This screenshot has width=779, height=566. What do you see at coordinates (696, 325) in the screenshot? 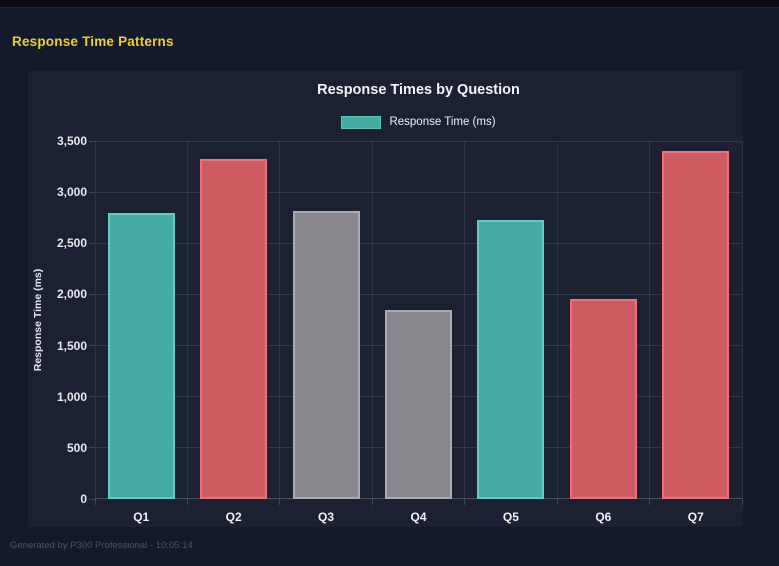
I see `bar-q7` at bounding box center [696, 325].